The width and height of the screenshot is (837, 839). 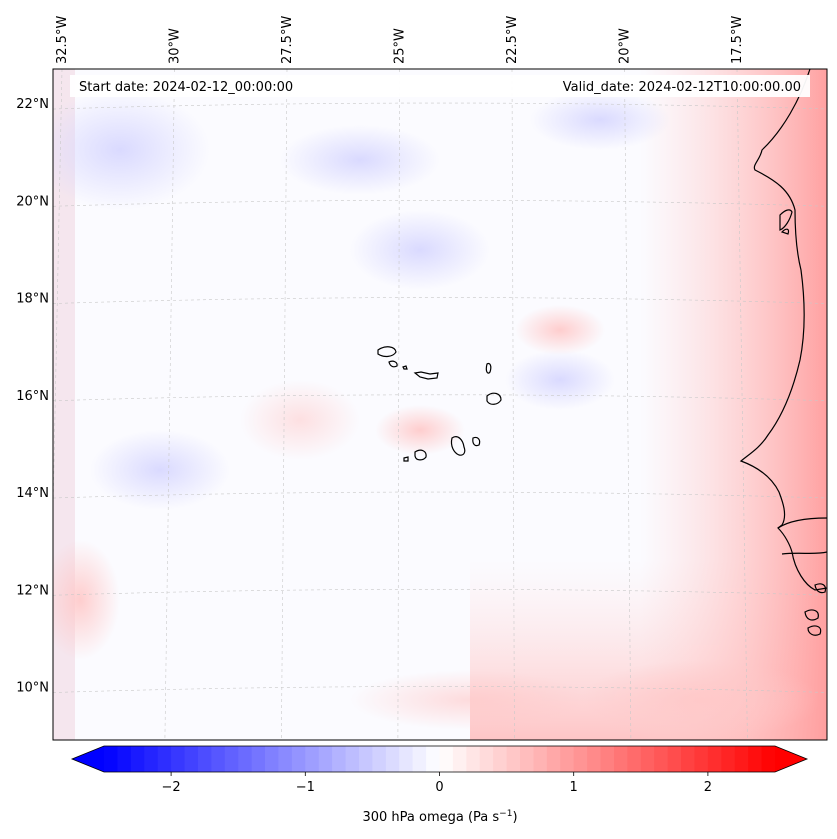 I want to click on lon-tick-label: 25°W, so click(x=400, y=46).